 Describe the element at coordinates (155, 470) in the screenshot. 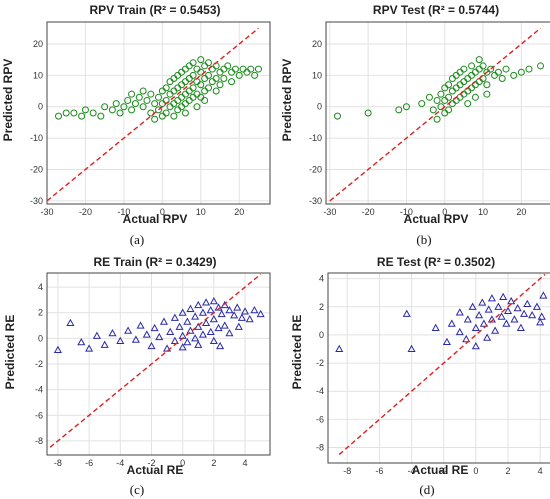

I see `x-axis-label: Actual RE` at that location.